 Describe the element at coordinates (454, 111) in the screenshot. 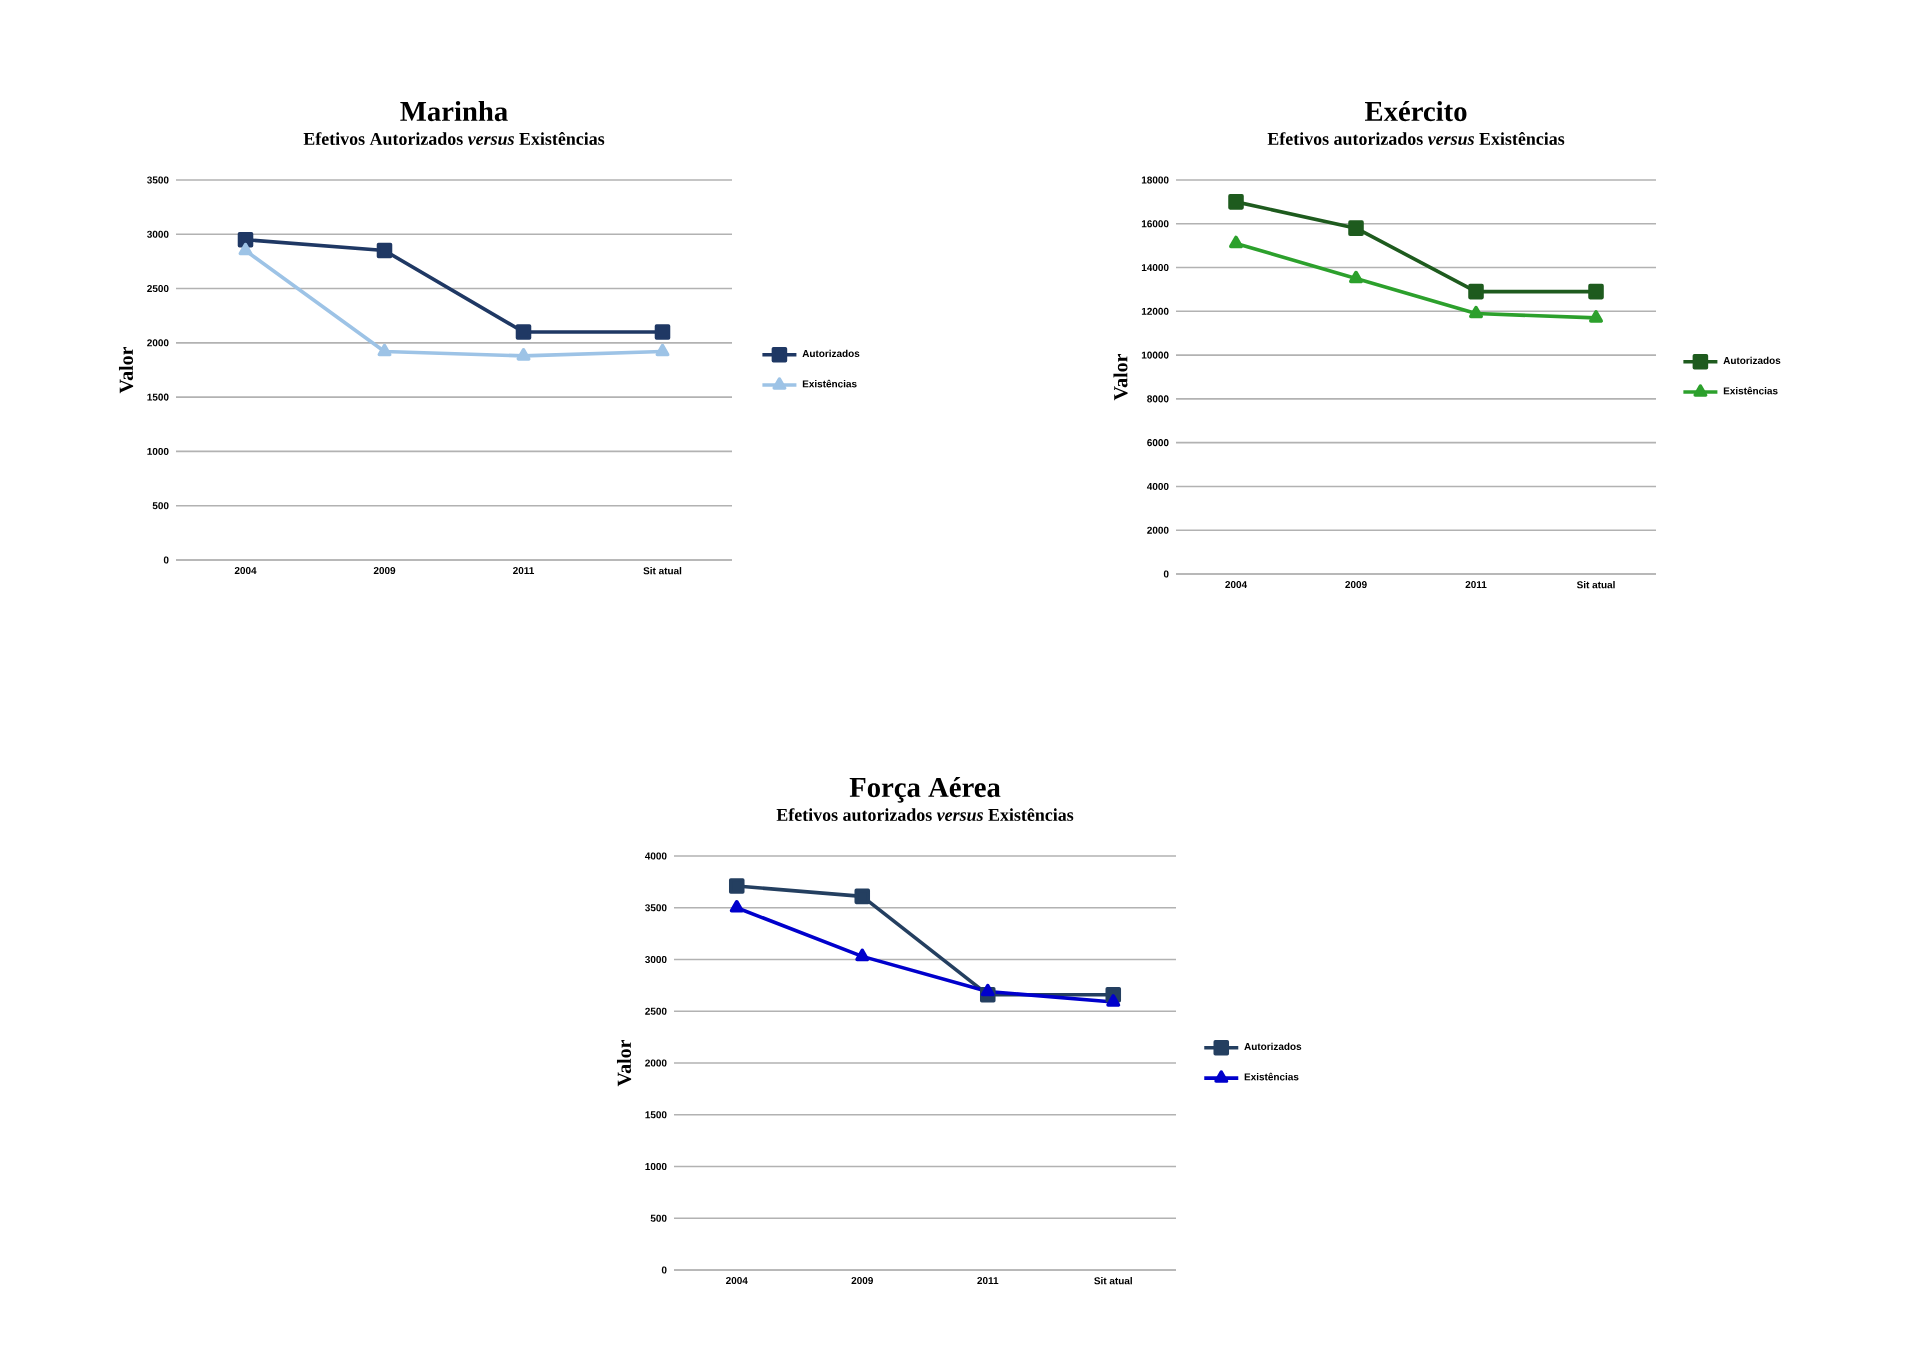

I see `chart-title: Marinha` at that location.